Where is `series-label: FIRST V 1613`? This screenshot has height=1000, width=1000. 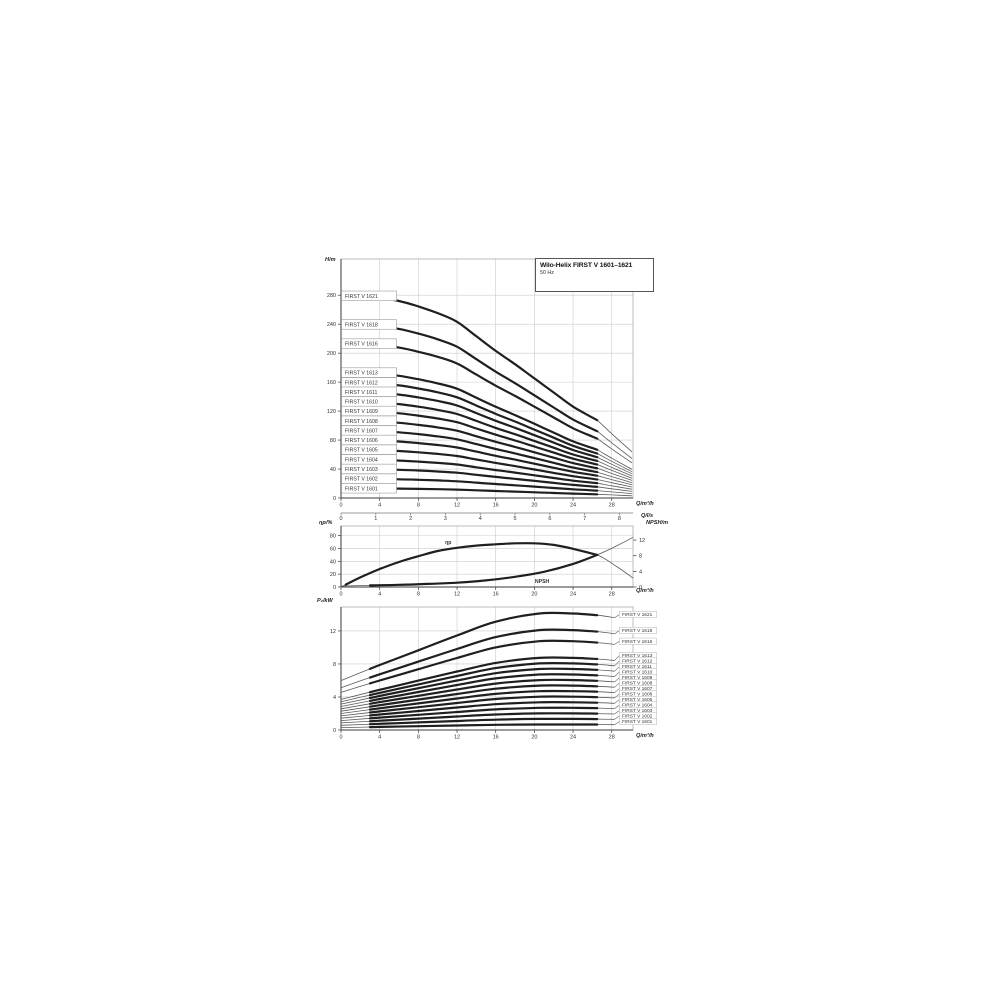
series-label: FIRST V 1613 is located at coordinates (361, 374).